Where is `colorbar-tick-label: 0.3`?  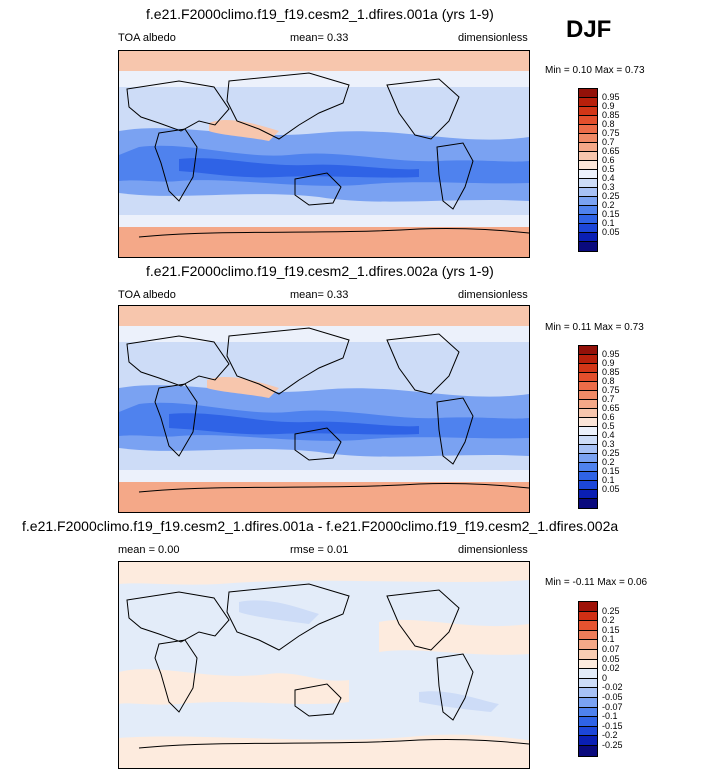
colorbar-tick-label: 0.3 is located at coordinates (608, 187).